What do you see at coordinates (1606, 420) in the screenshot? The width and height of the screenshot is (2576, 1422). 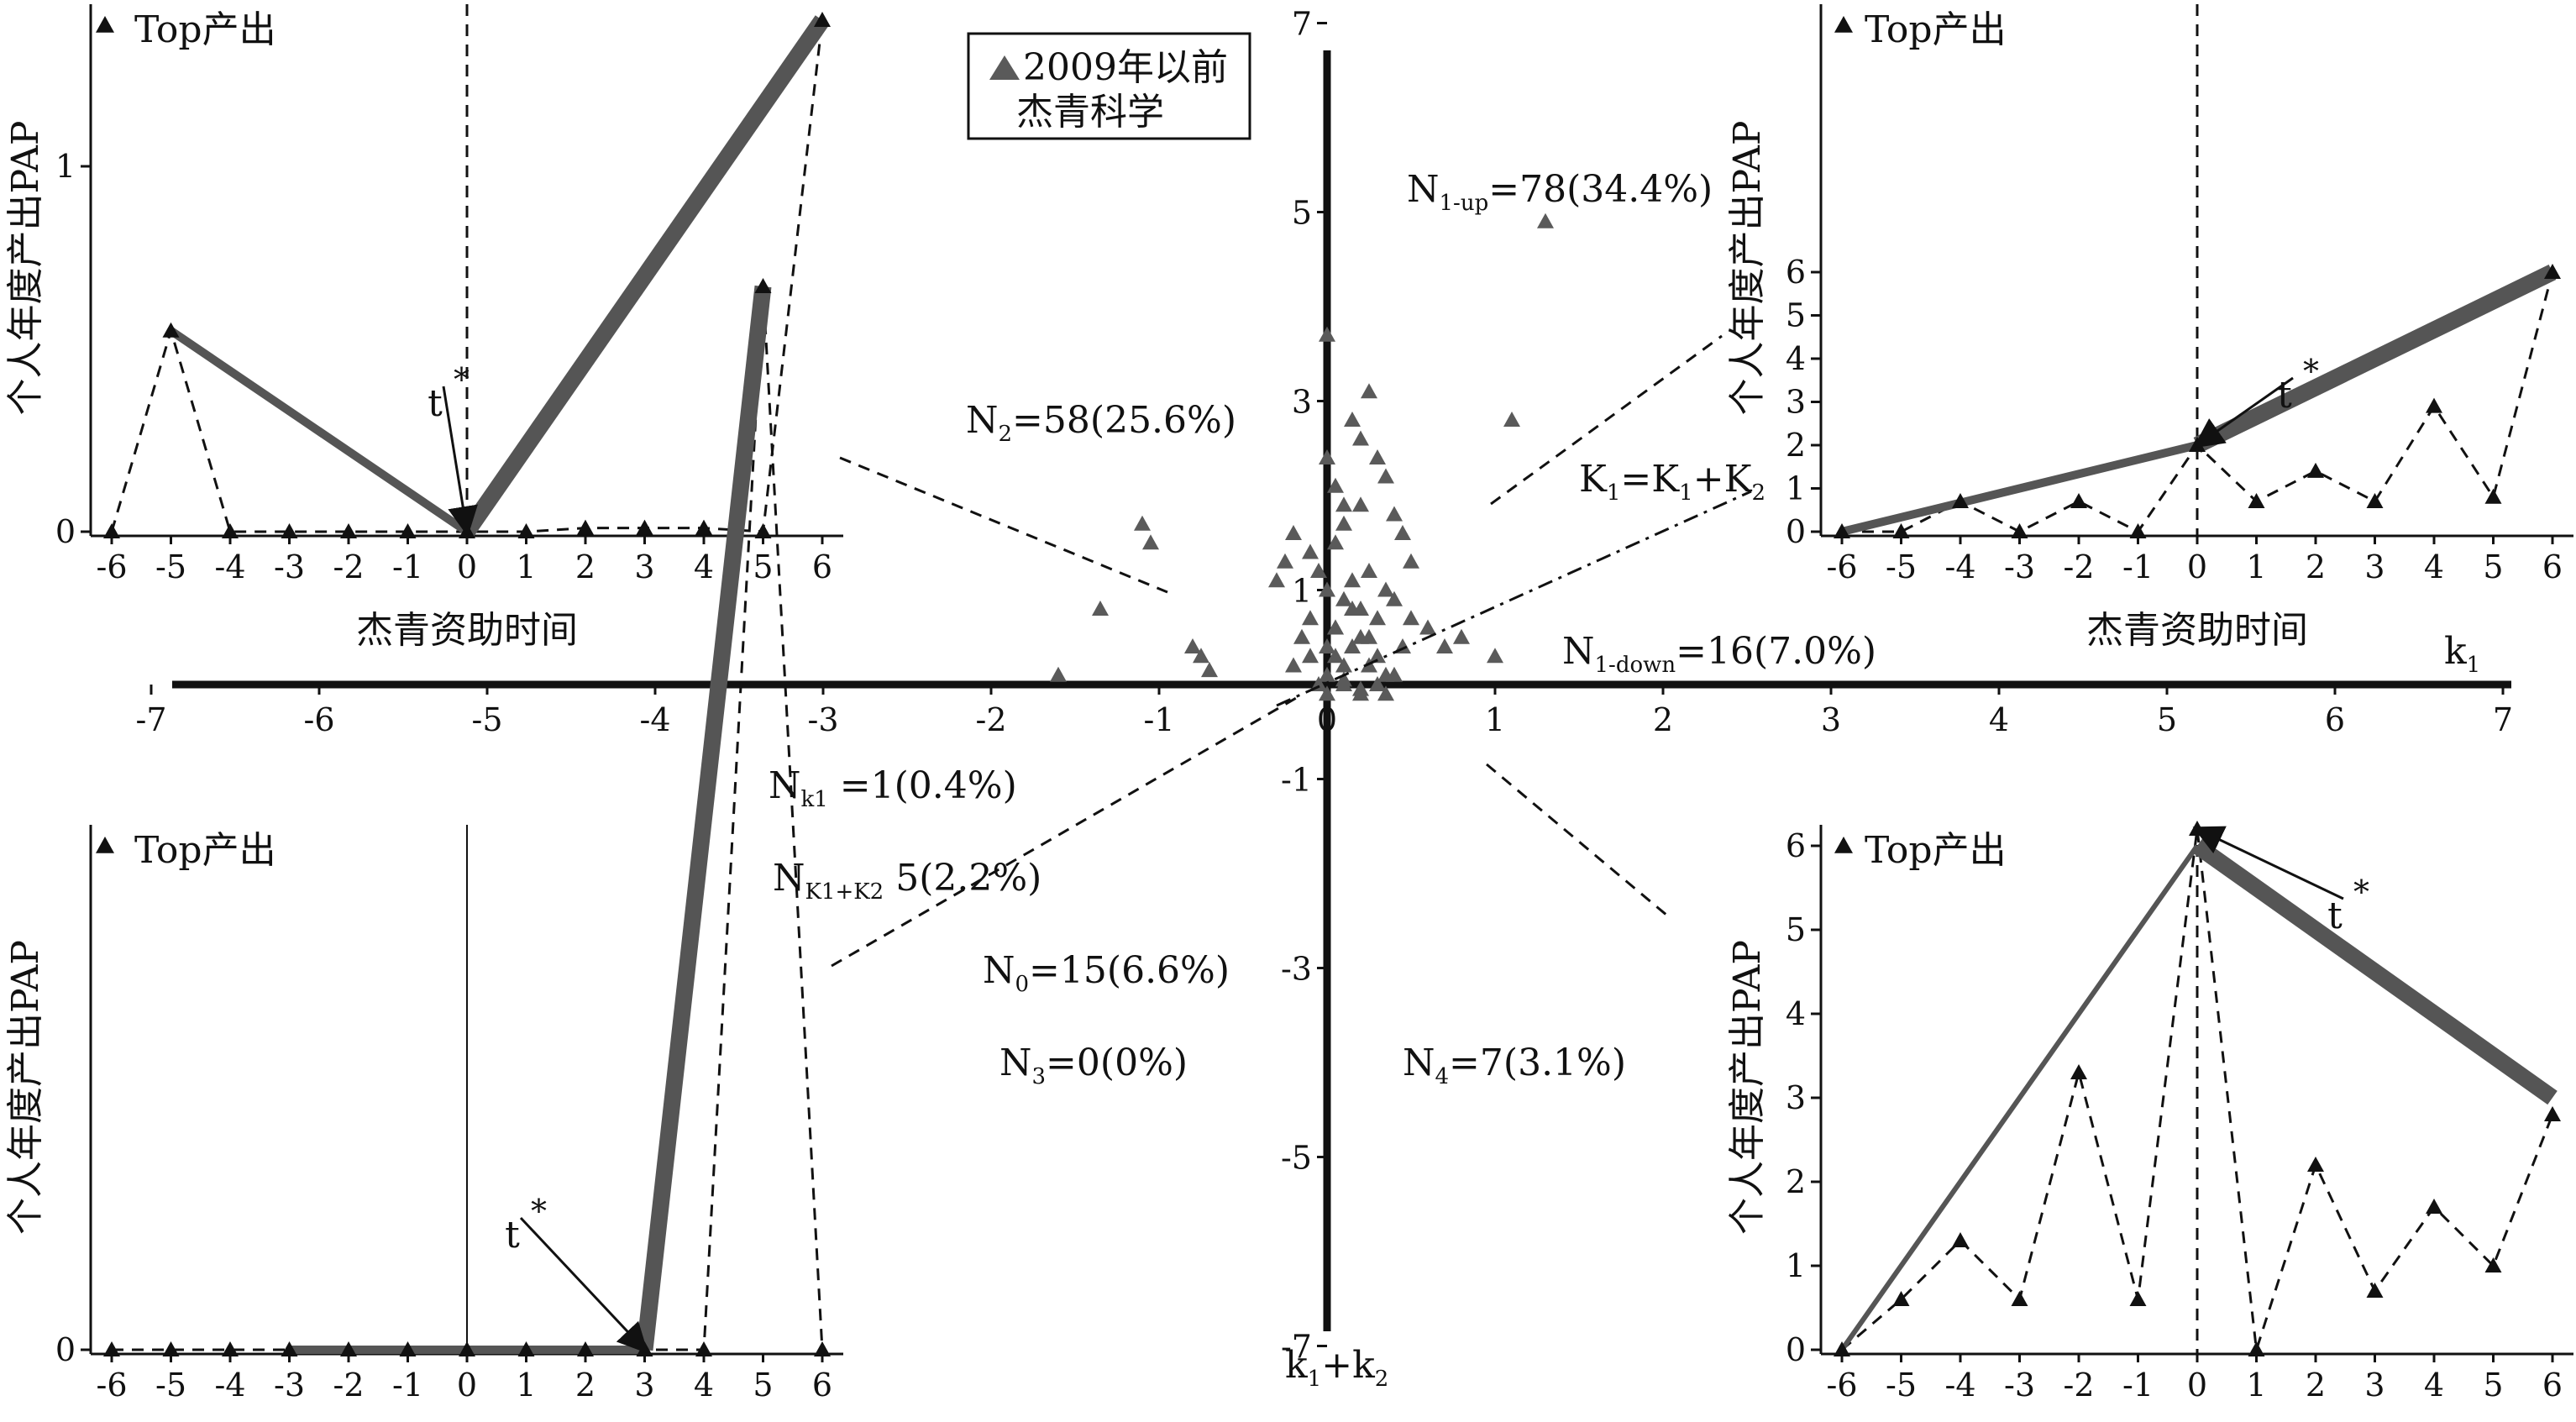 I see `boundary-line-upper-right` at bounding box center [1606, 420].